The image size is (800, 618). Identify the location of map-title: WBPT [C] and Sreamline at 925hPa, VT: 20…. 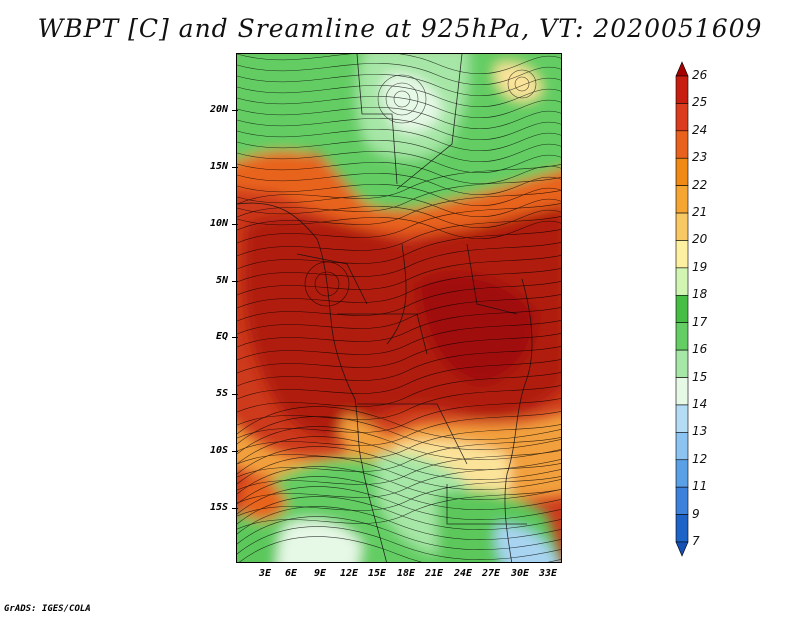
(400, 28).